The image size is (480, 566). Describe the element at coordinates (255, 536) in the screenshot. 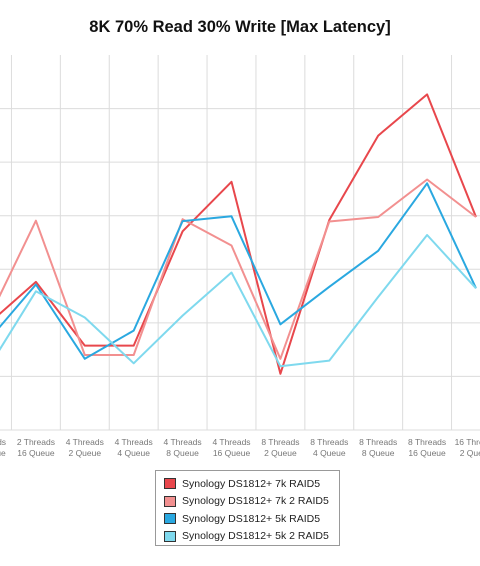

I see `legend-label: Synology DS1812+ 5k 2 RAID5` at that location.